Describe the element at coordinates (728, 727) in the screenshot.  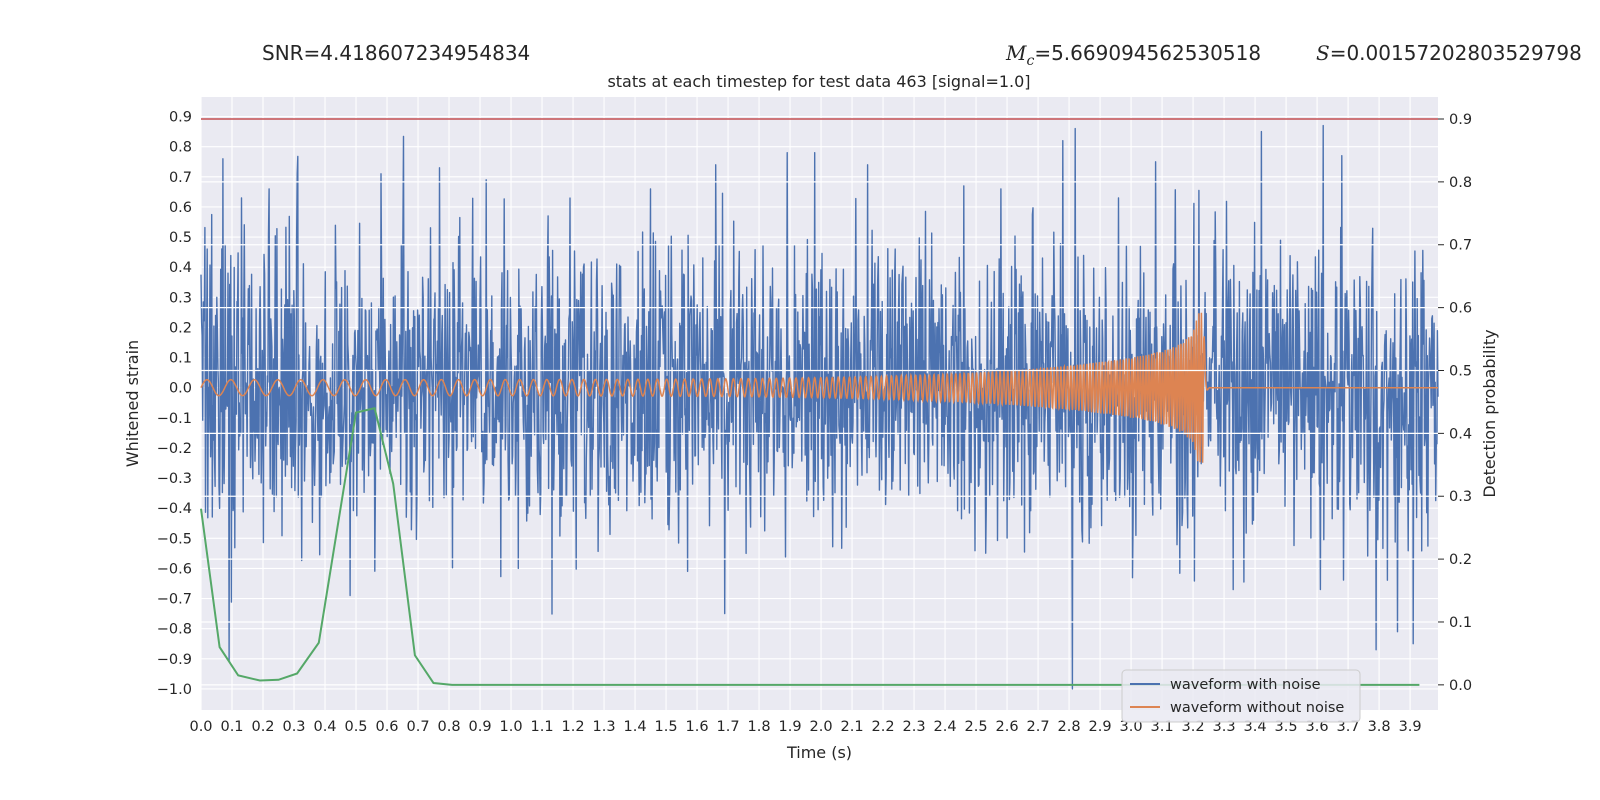
I see `x-tick-label: 1.7` at that location.